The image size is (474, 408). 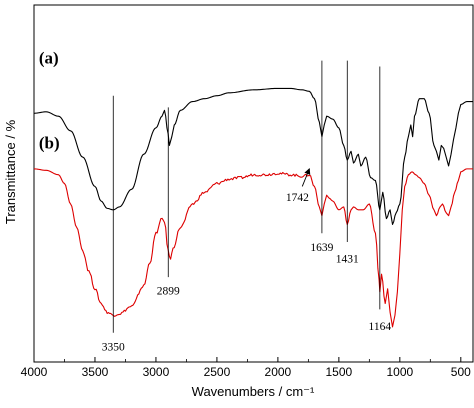 What do you see at coordinates (113, 347) in the screenshot?
I see `peak-label-3350: 3350` at bounding box center [113, 347].